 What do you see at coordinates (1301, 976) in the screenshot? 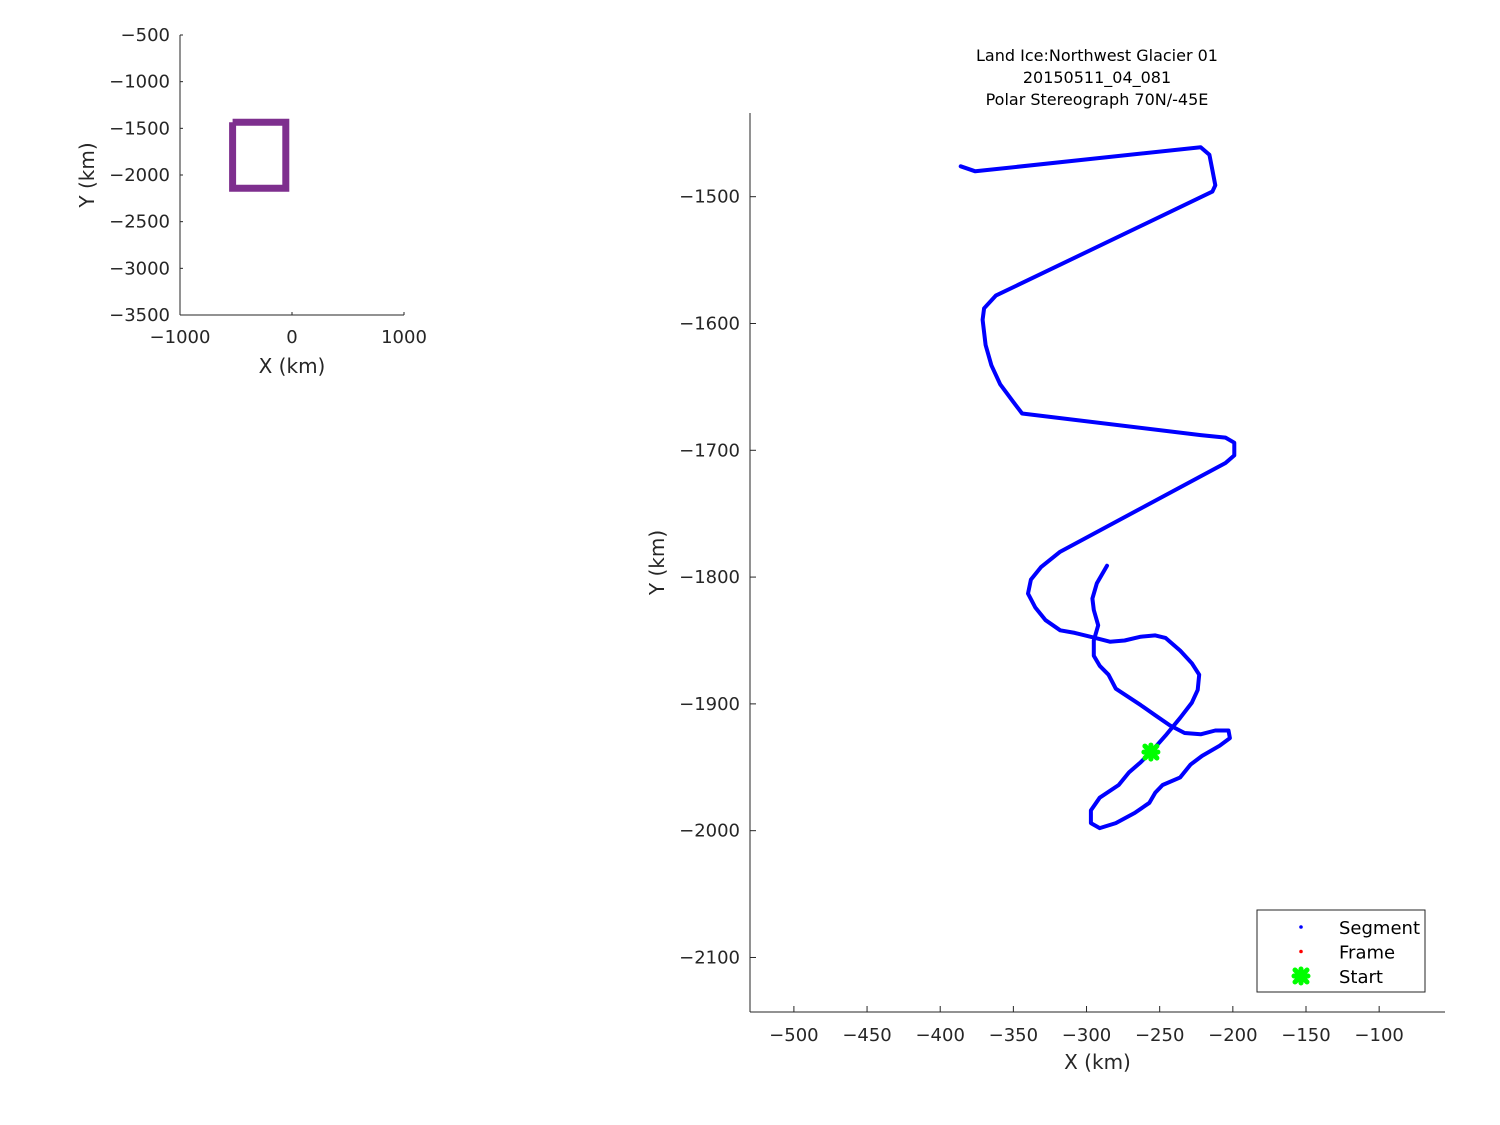
I see `legend-marker-start` at bounding box center [1301, 976].